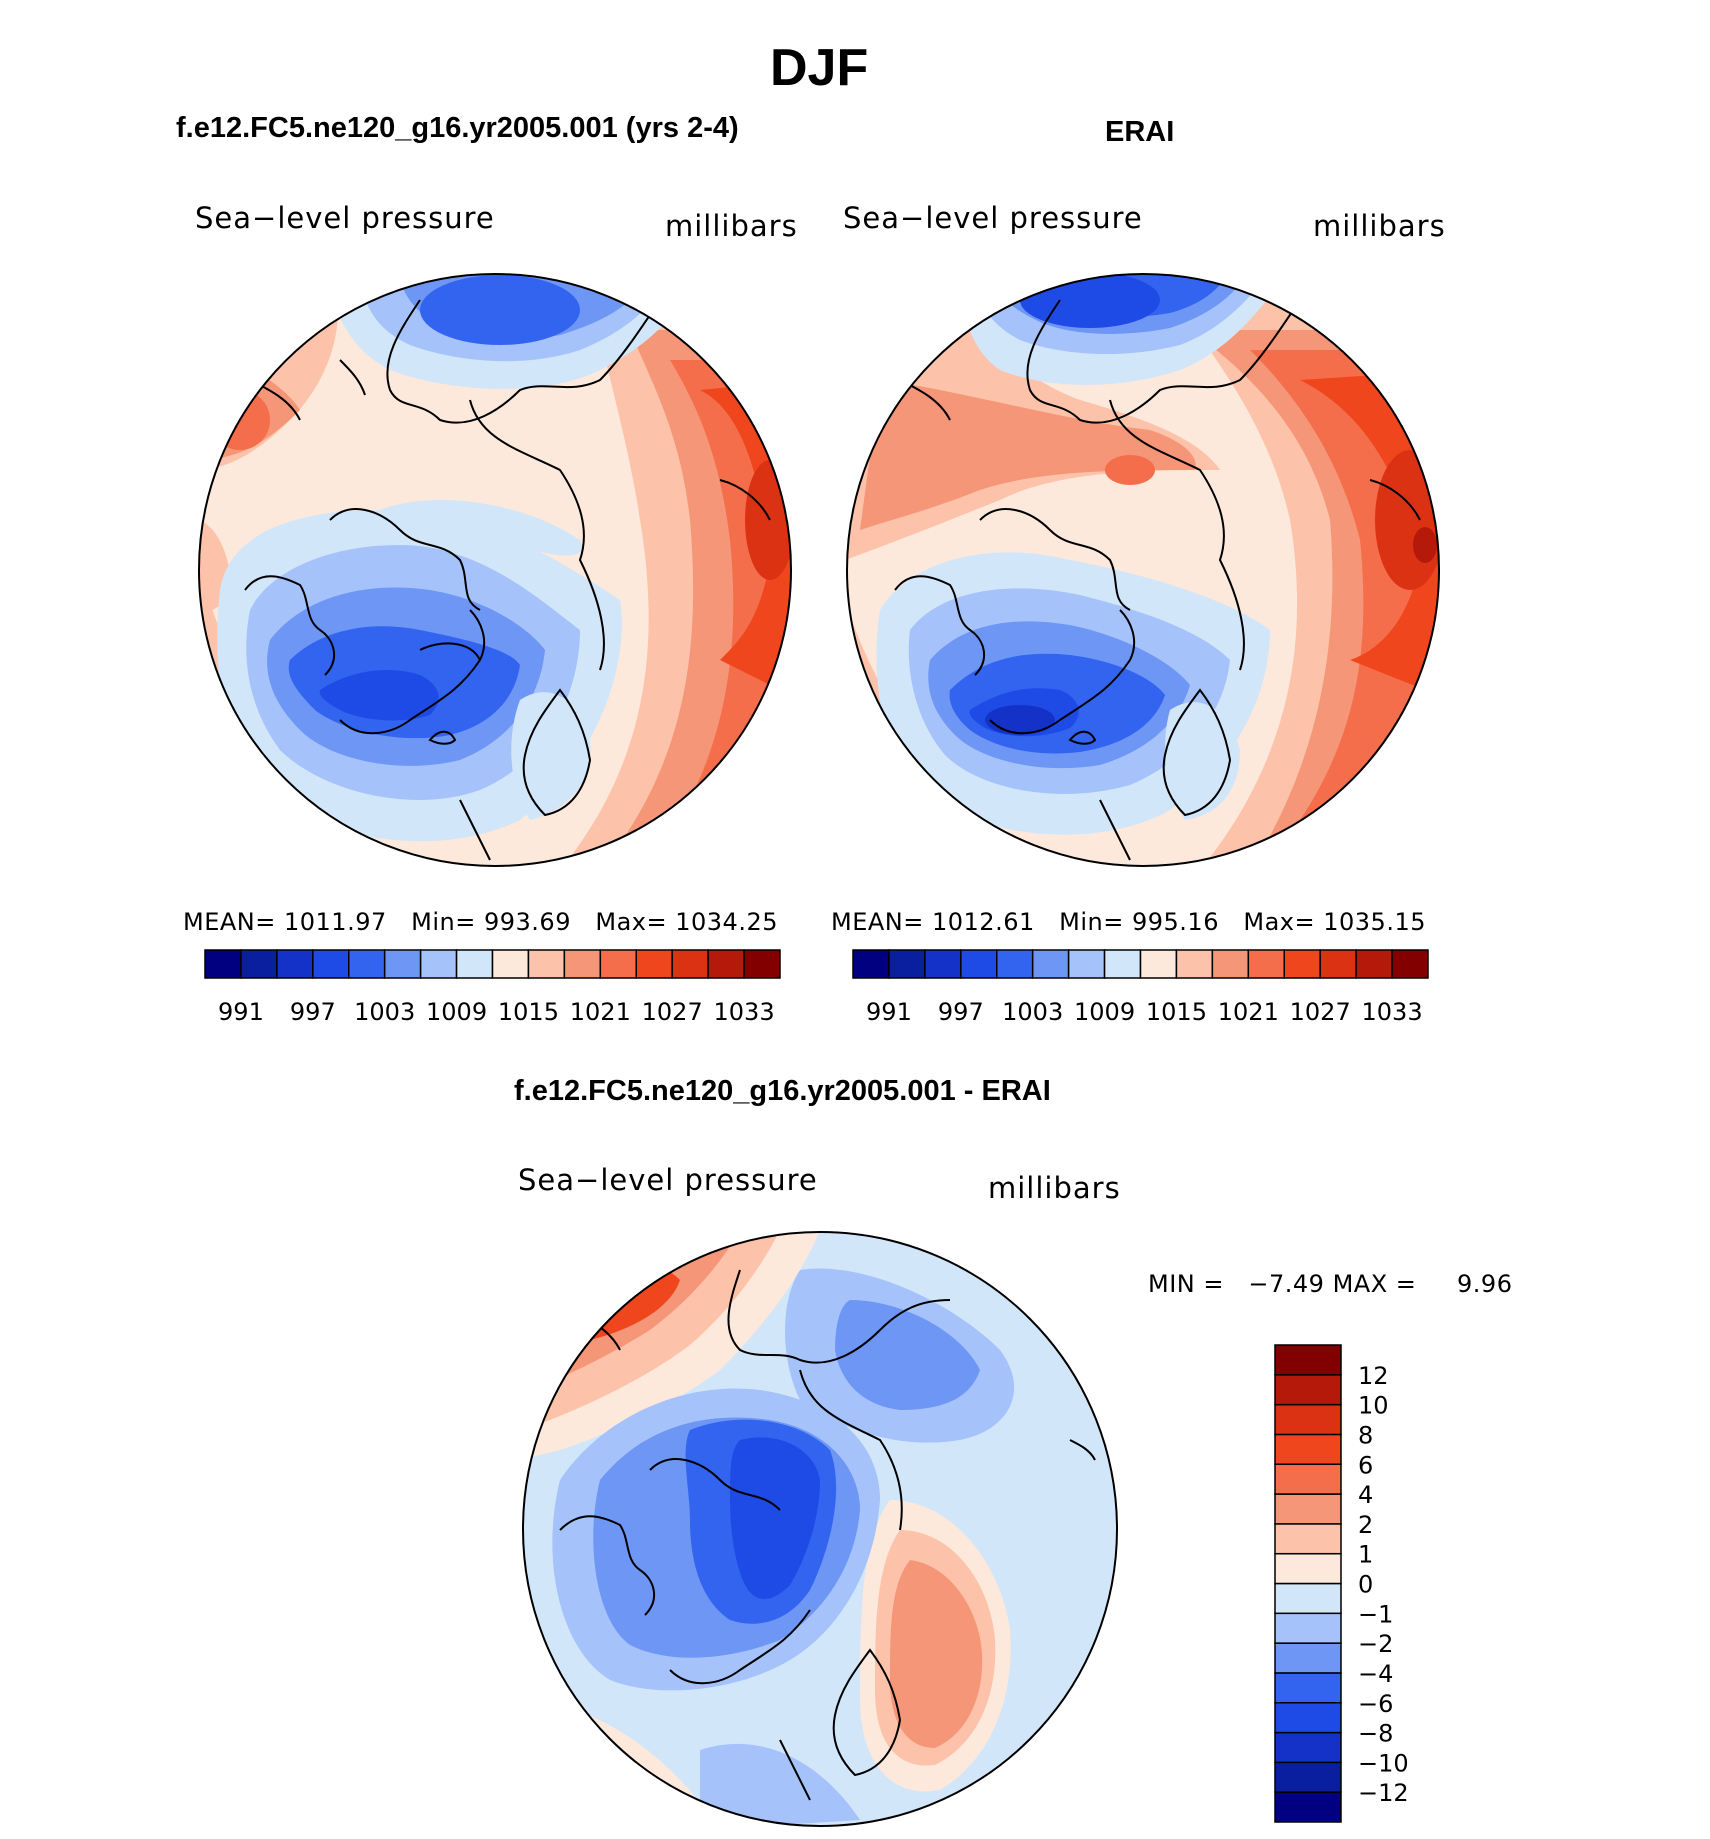 This screenshot has height=1839, width=1710. Describe the element at coordinates (1279, 922) in the screenshot. I see `panel-2-max-label: Max=` at that location.